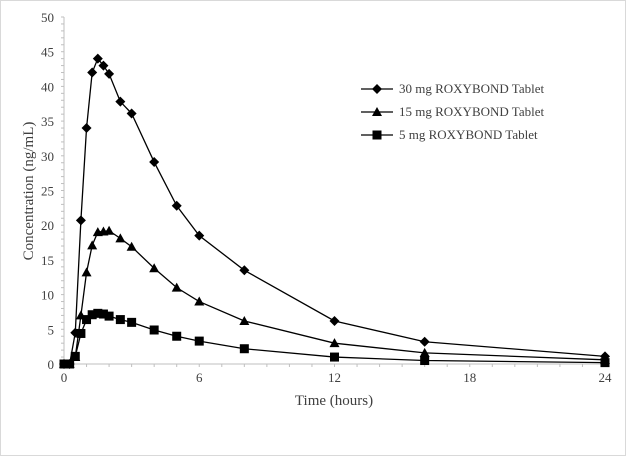 The height and width of the screenshot is (462, 626). What do you see at coordinates (29, 191) in the screenshot?
I see `y-axis-label: Concentration (ng/mL)` at bounding box center [29, 191].